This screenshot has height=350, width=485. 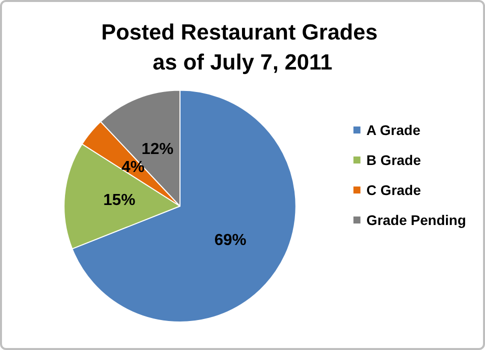 I want to click on chart-title: Posted Restaurant Grades as of July 7, 2011, so click(x=242, y=47).